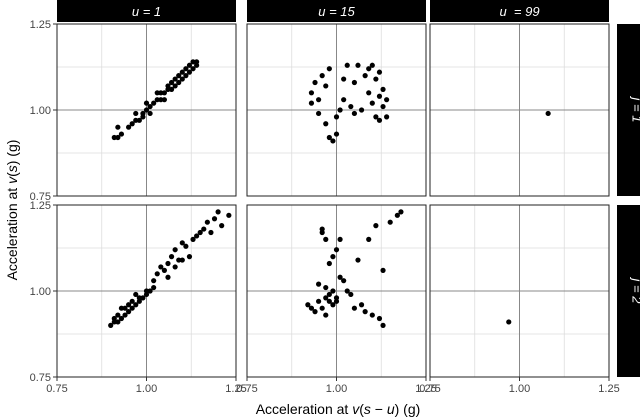 The height and width of the screenshot is (419, 640). Describe the element at coordinates (40, 378) in the screenshot. I see `y-tick-label: 0.75` at that location.